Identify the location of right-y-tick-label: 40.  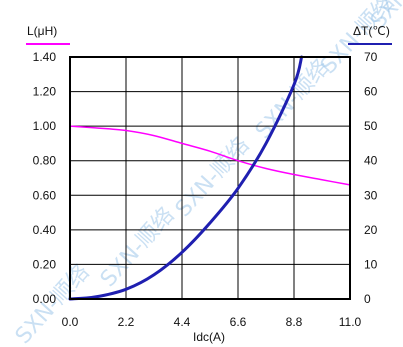
(371, 161).